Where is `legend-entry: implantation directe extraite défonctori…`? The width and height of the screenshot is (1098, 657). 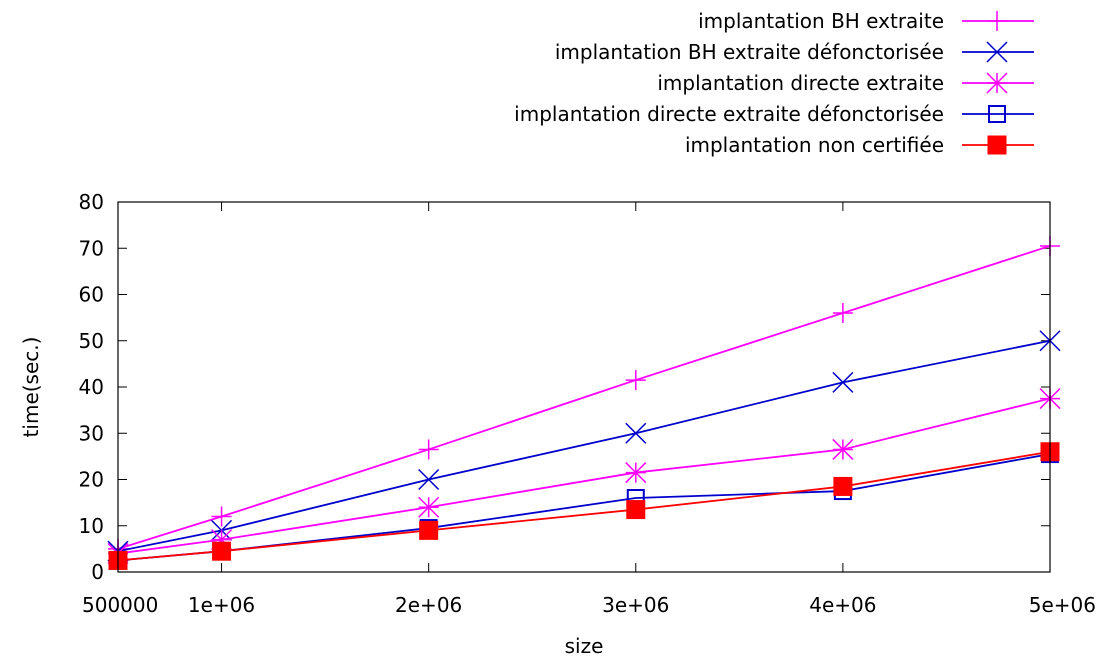 legend-entry: implantation directe extraite défonctori… is located at coordinates (774, 114).